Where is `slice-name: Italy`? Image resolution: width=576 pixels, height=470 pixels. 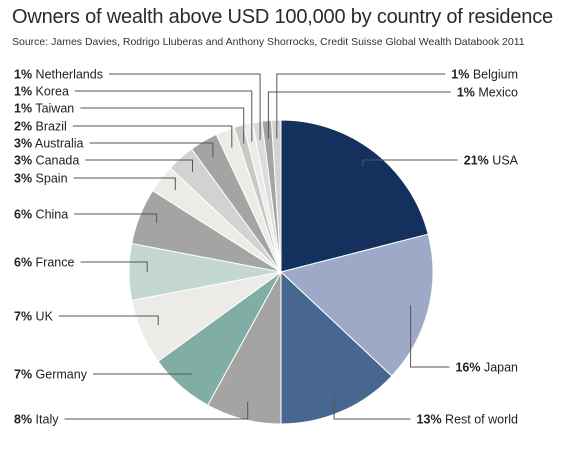
slice-name: Italy is located at coordinates (45, 420).